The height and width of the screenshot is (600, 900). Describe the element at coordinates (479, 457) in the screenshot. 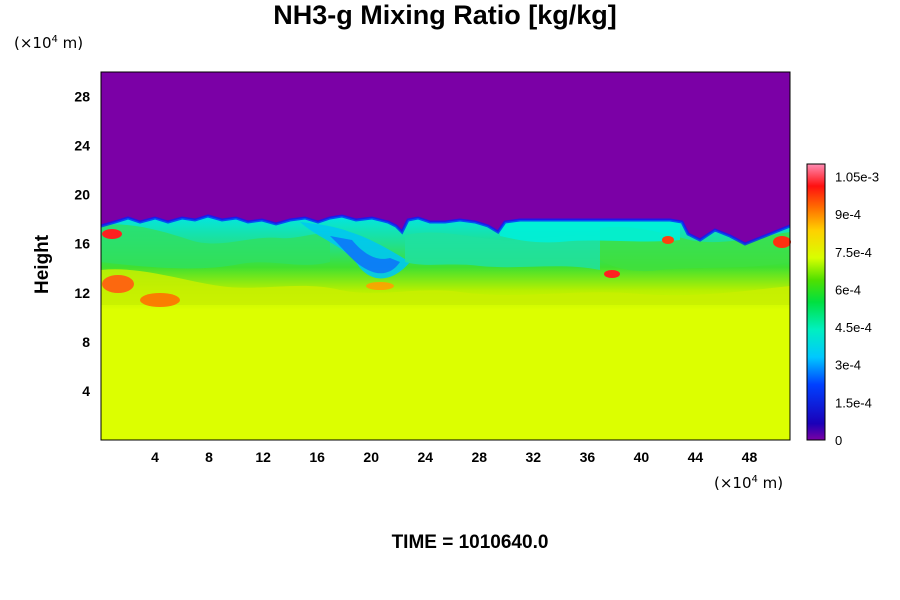

I see `x-tick-label: 28` at that location.